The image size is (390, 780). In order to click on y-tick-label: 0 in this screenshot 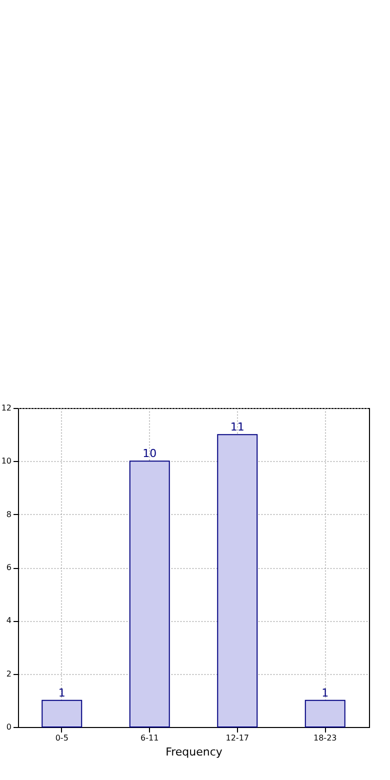, I will do `click(9, 727)`.